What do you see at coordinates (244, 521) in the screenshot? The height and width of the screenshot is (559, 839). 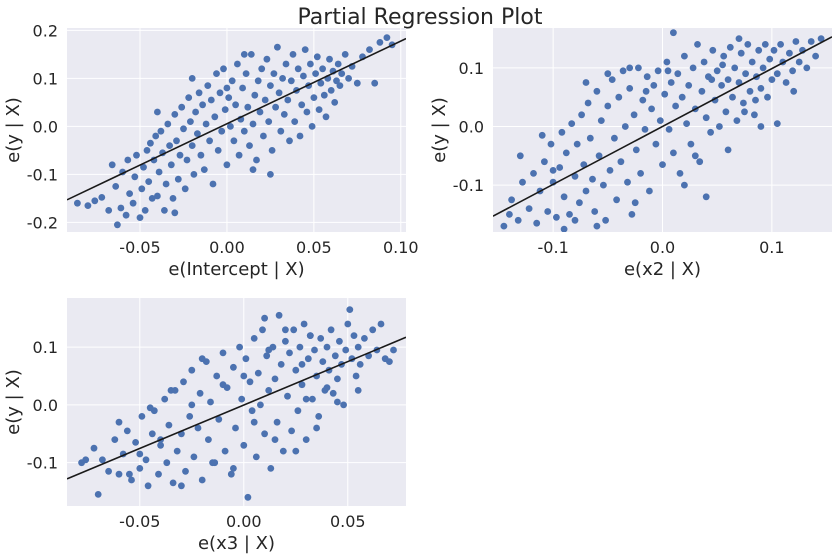 I see `x-tick-label: 0.00` at bounding box center [244, 521].